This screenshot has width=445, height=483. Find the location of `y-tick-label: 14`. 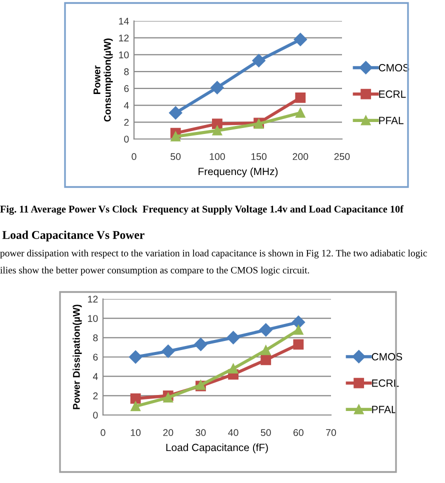

y-tick-label: 14 is located at coordinates (124, 21).